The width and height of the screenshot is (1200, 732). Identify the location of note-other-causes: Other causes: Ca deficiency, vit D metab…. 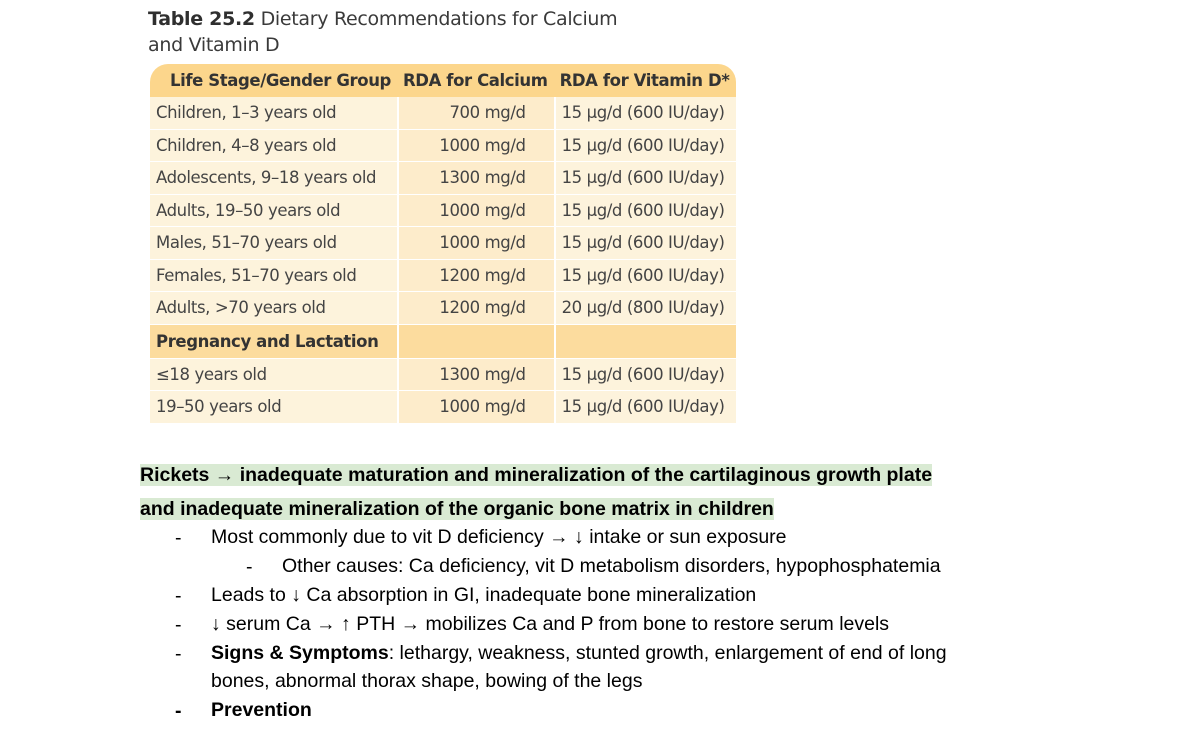
(611, 566).